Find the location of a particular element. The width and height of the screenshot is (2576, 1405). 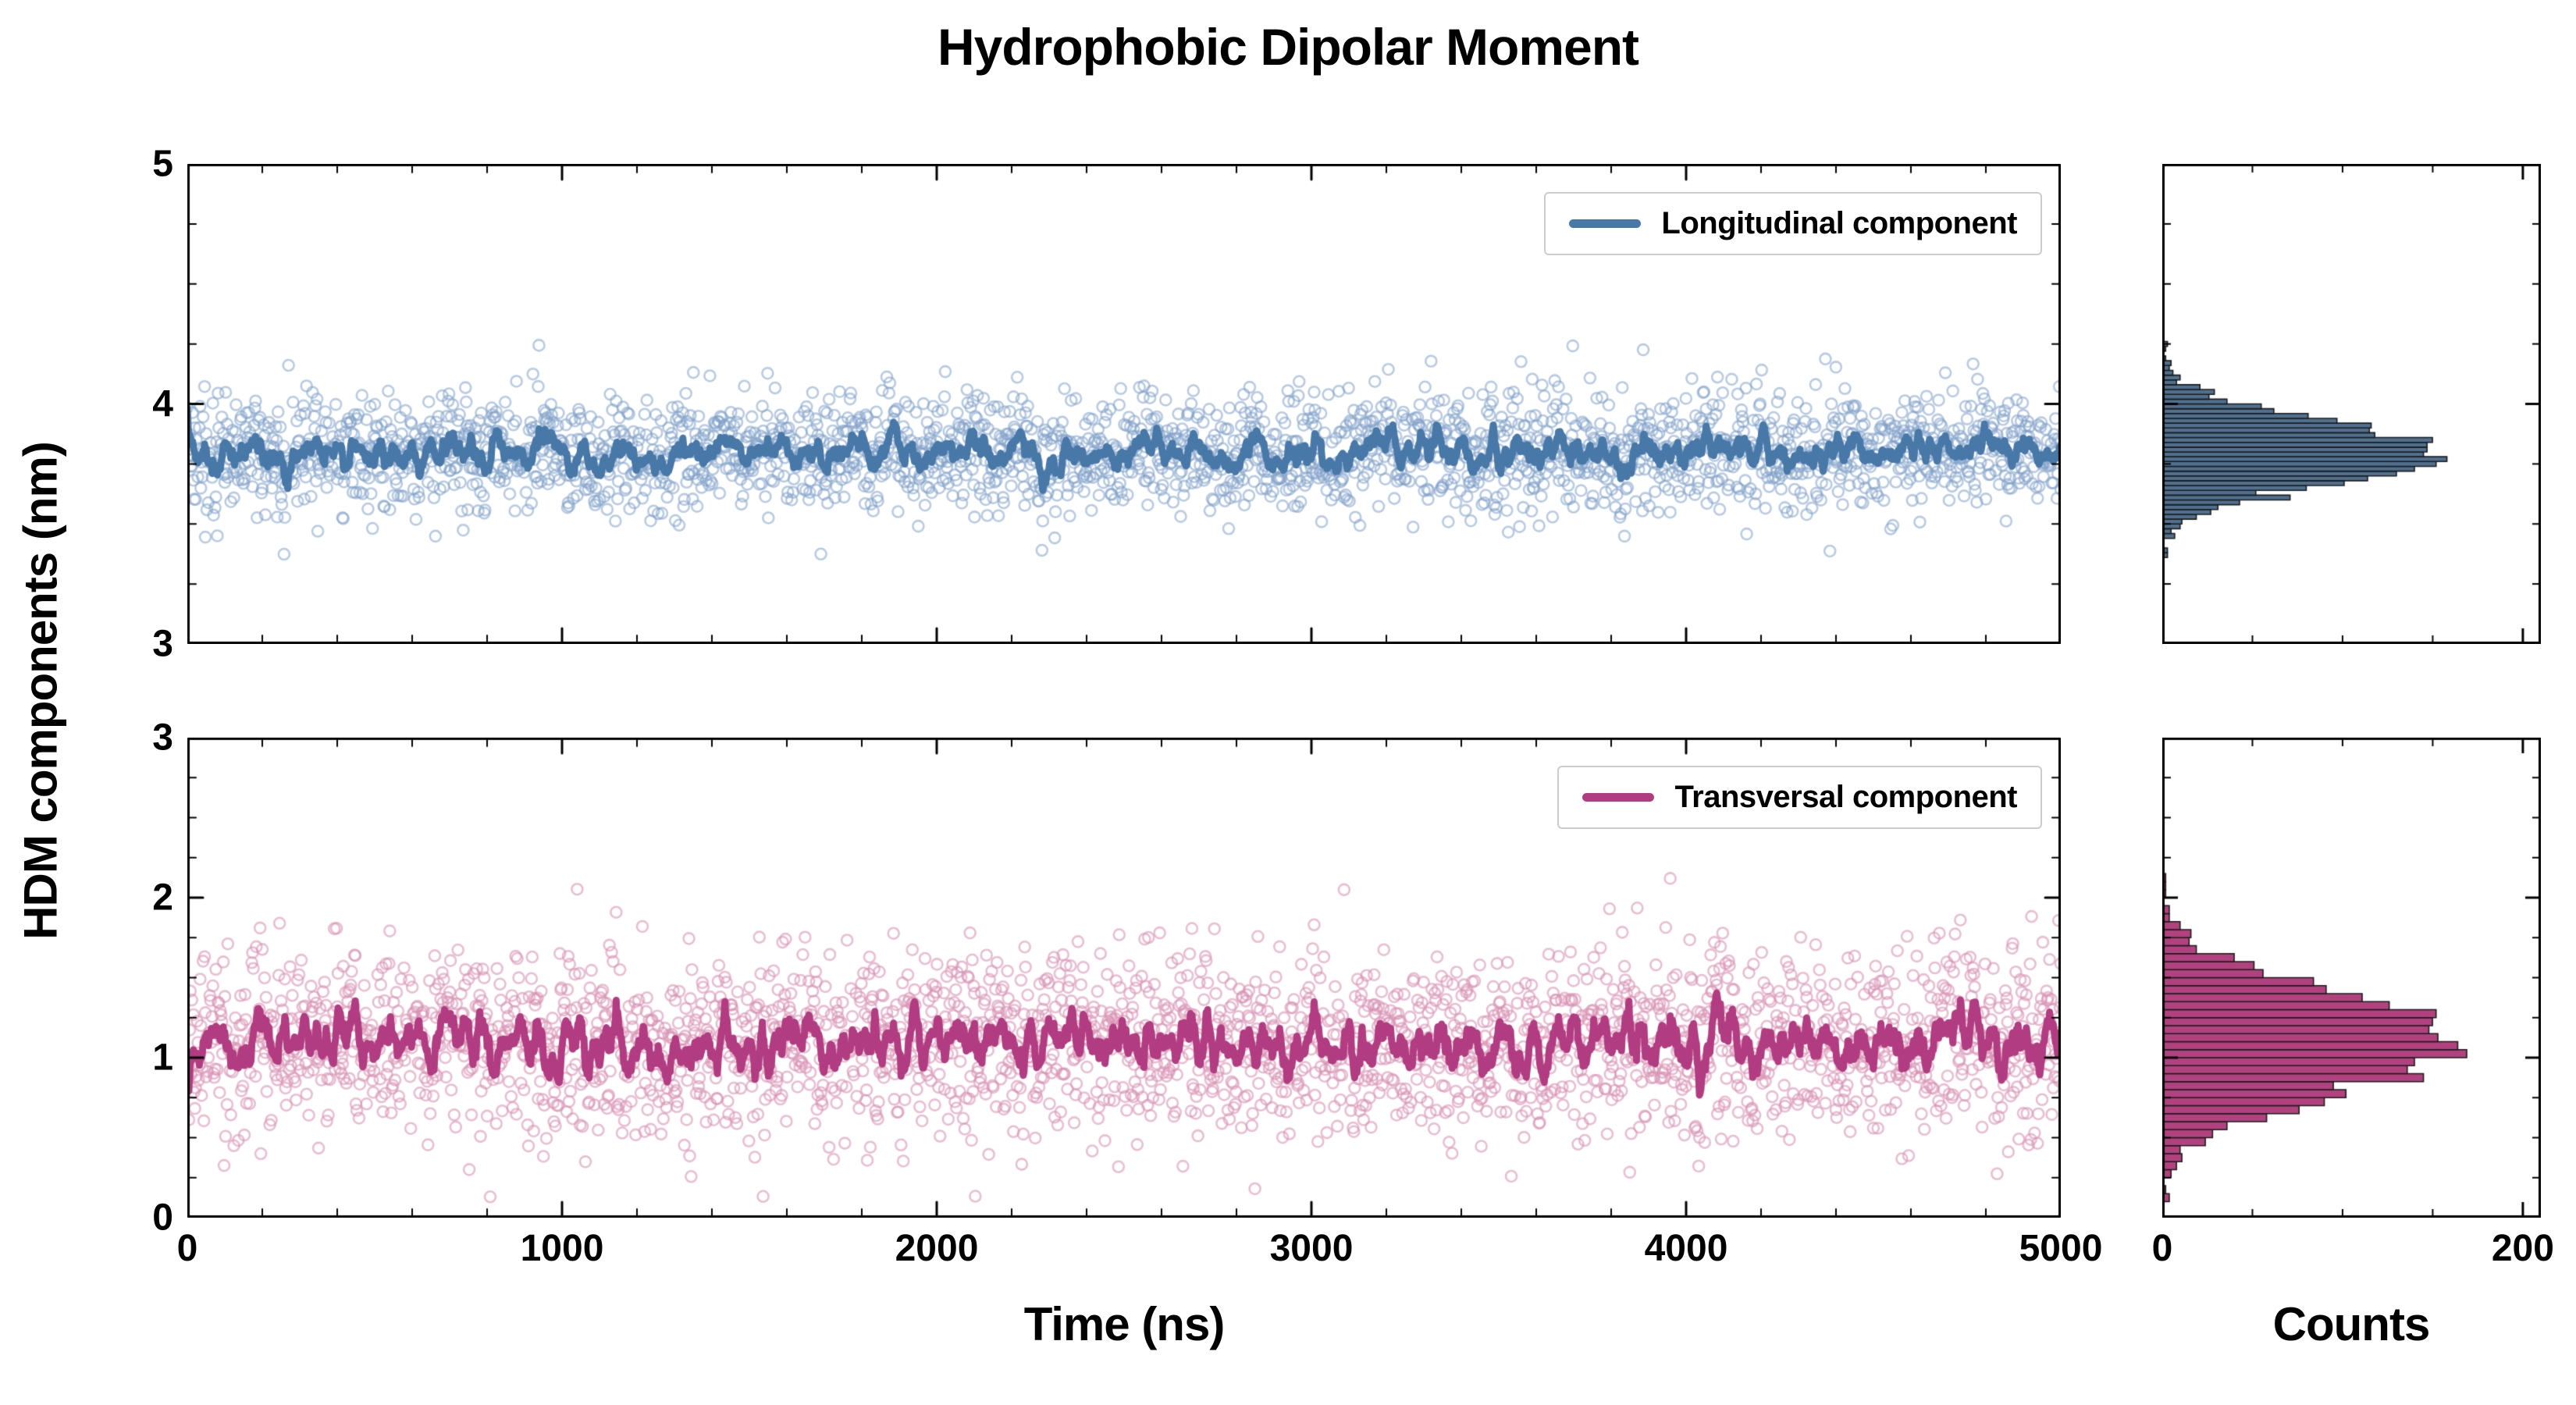

panel-longitudinal-histogram is located at coordinates (2351, 404).